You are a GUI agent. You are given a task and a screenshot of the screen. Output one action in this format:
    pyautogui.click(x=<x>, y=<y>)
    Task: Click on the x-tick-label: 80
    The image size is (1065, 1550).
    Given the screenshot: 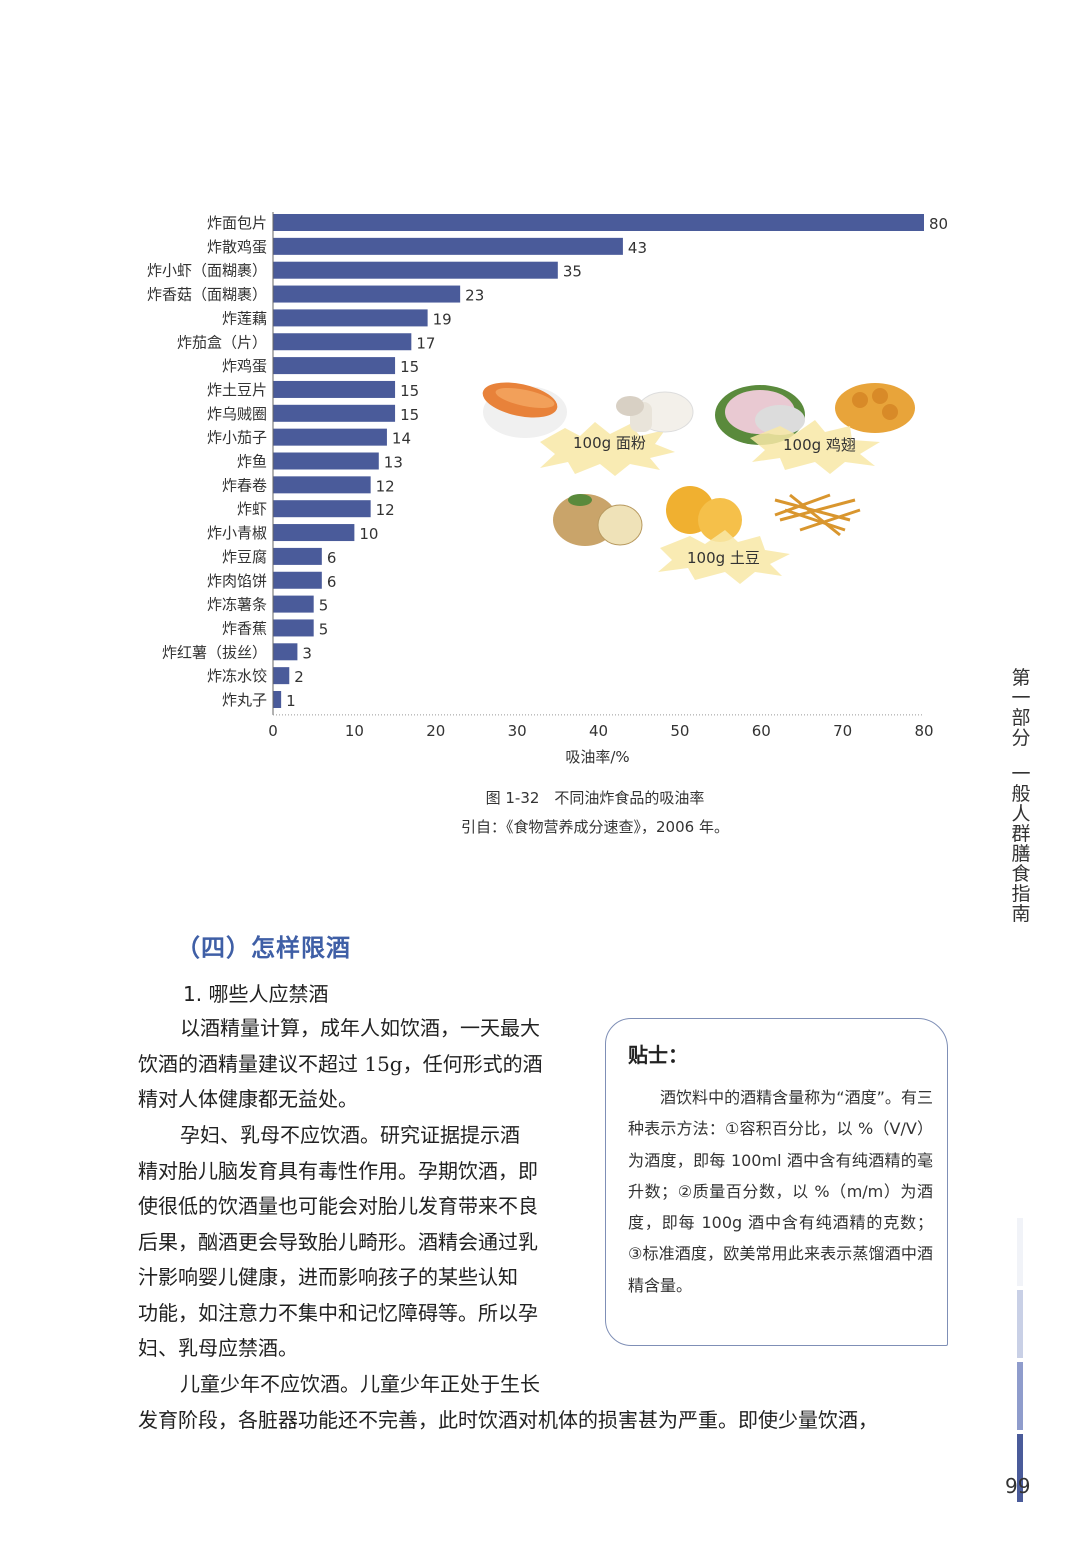 What is the action you would take?
    pyautogui.click(x=923, y=731)
    